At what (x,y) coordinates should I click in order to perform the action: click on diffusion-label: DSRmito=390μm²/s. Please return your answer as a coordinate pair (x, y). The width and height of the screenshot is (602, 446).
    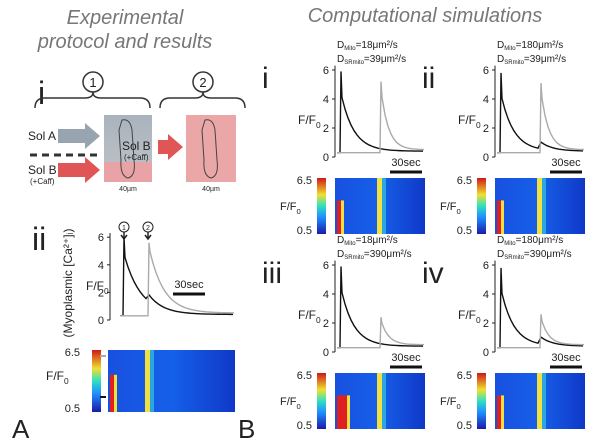
    Looking at the image, I should click on (534, 255).